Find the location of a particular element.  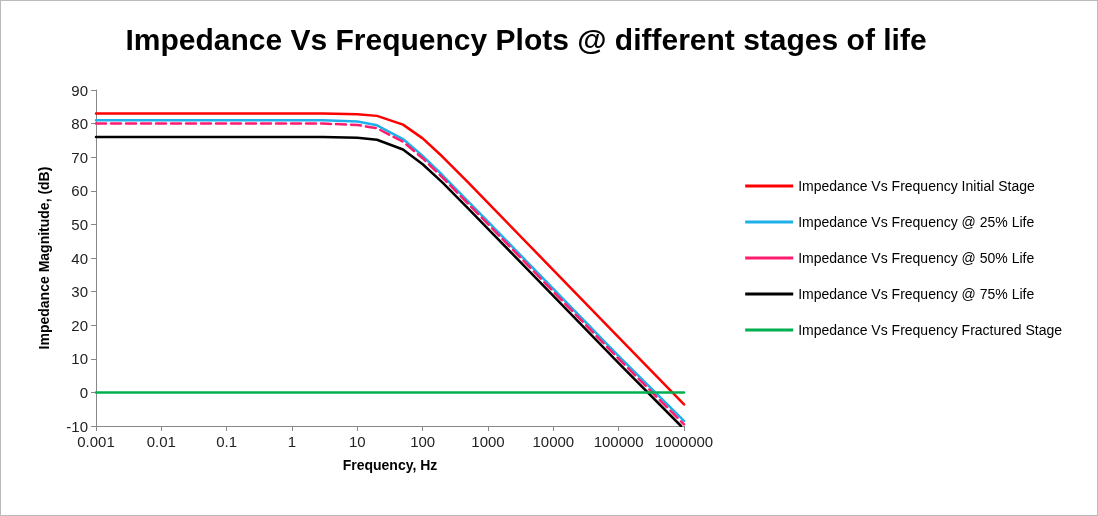

chart-title: Impedance Vs Frequency Plots @ different stages of life is located at coordinates (526, 39).